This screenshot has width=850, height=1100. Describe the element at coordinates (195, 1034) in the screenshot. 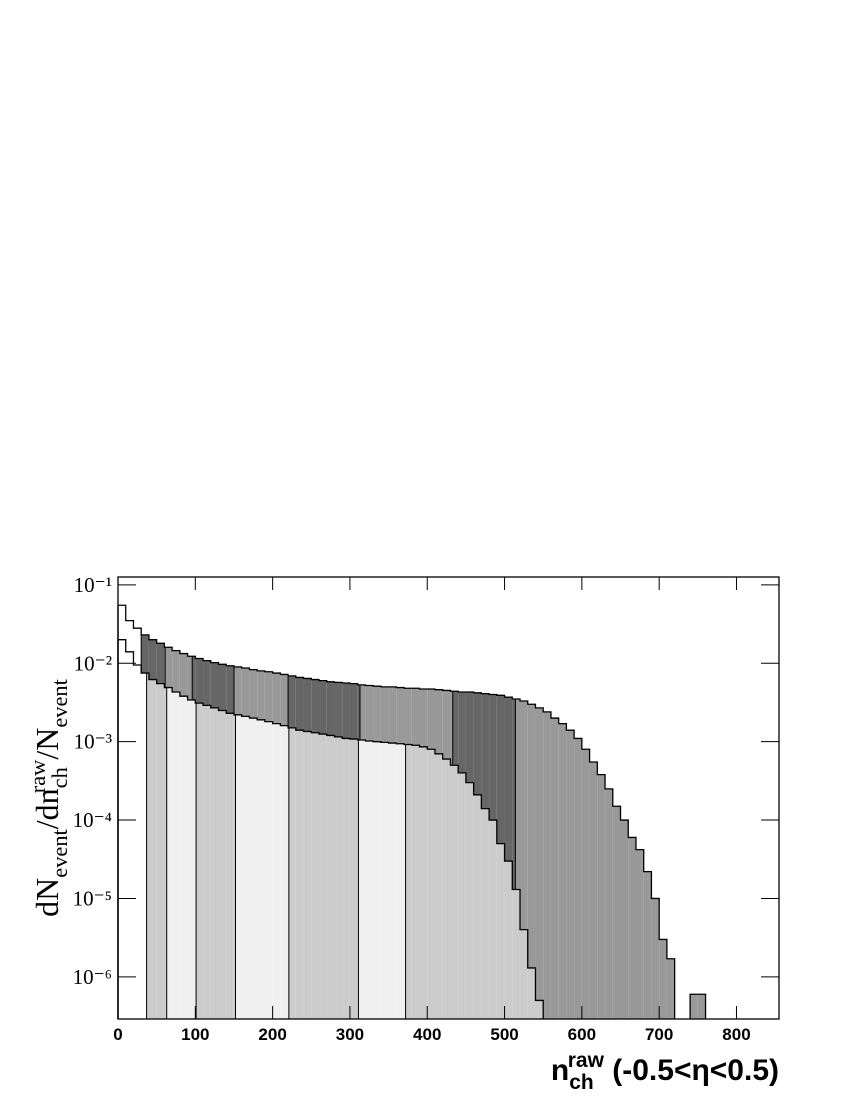

I see `x-tick-label: 100` at that location.